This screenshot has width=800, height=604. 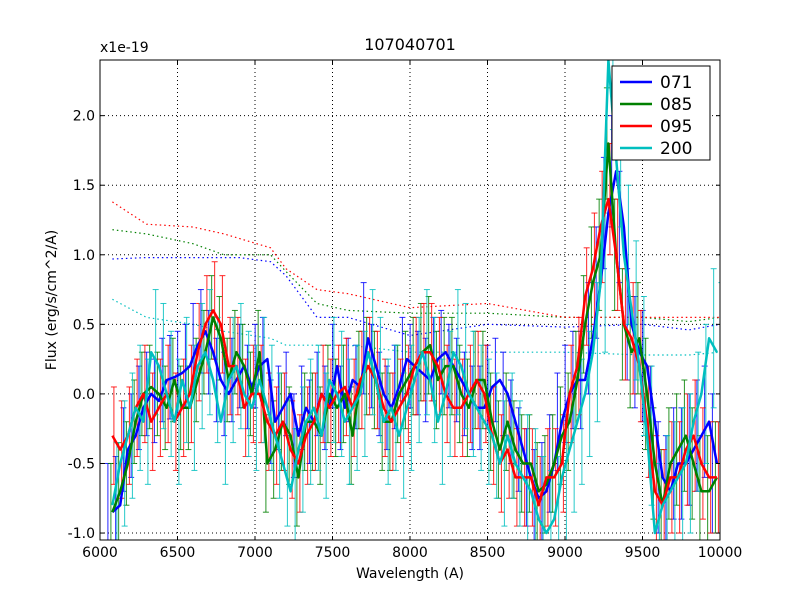 What do you see at coordinates (676, 83) in the screenshot?
I see `legend-label-071: 071` at bounding box center [676, 83].